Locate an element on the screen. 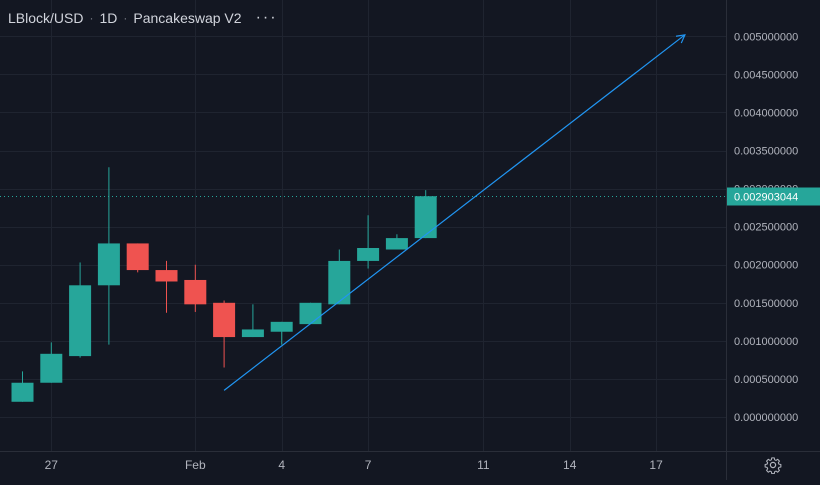 Image resolution: width=820 pixels, height=485 pixels. current-price-label-bg is located at coordinates (773, 196).